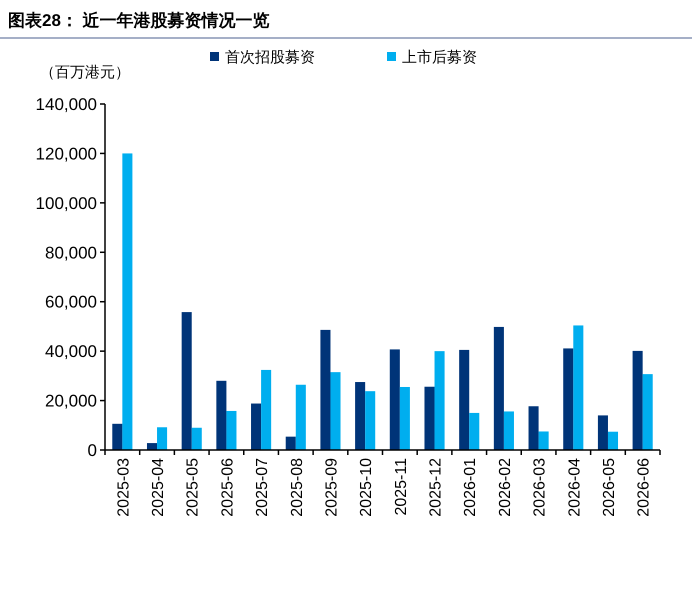 The height and width of the screenshot is (590, 692). I want to click on y-tick-label: 140,000, so click(66, 104).